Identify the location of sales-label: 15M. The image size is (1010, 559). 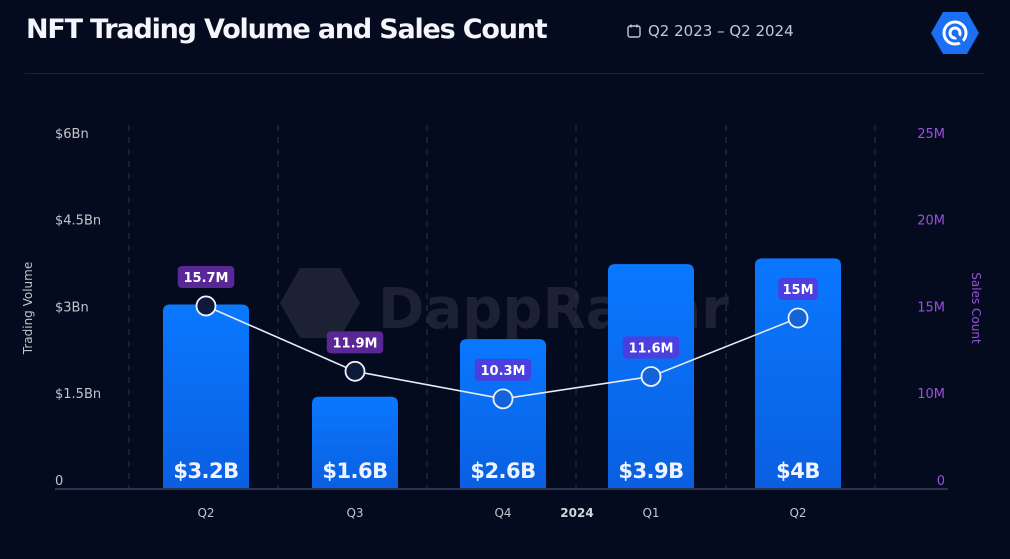
(797, 290).